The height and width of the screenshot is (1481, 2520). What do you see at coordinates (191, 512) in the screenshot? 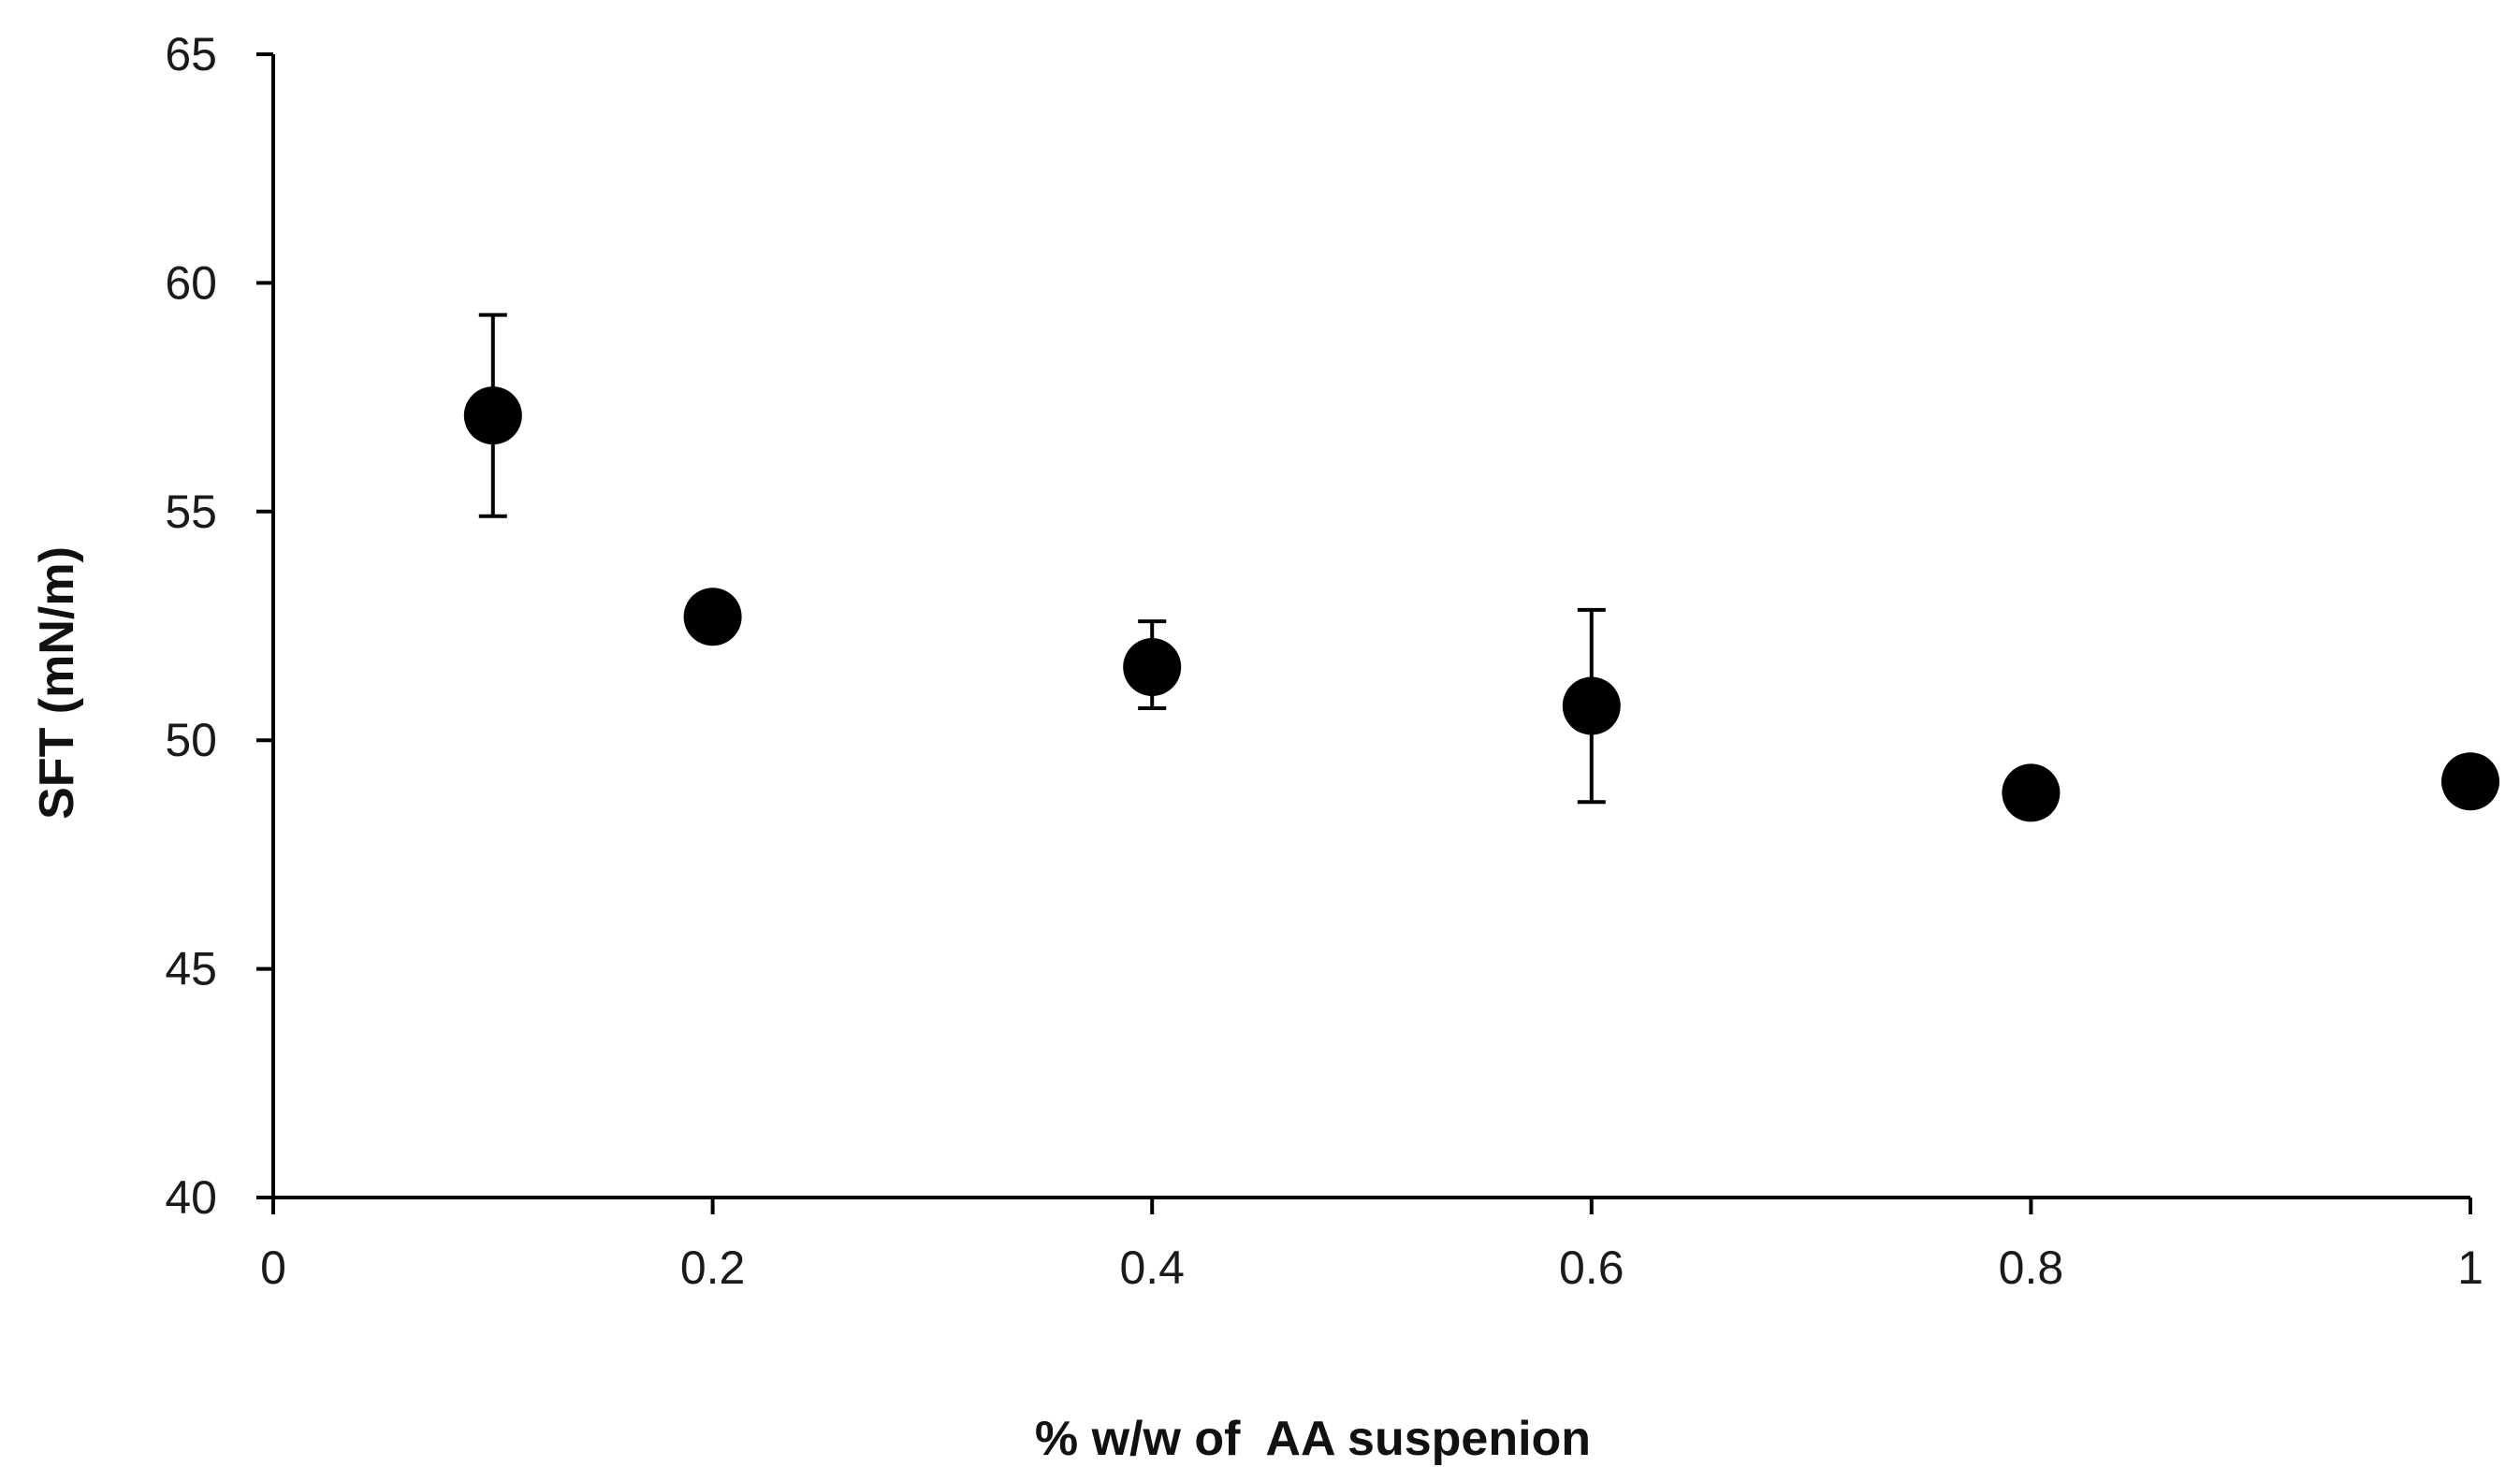
I see `y-tick-label: 55` at bounding box center [191, 512].